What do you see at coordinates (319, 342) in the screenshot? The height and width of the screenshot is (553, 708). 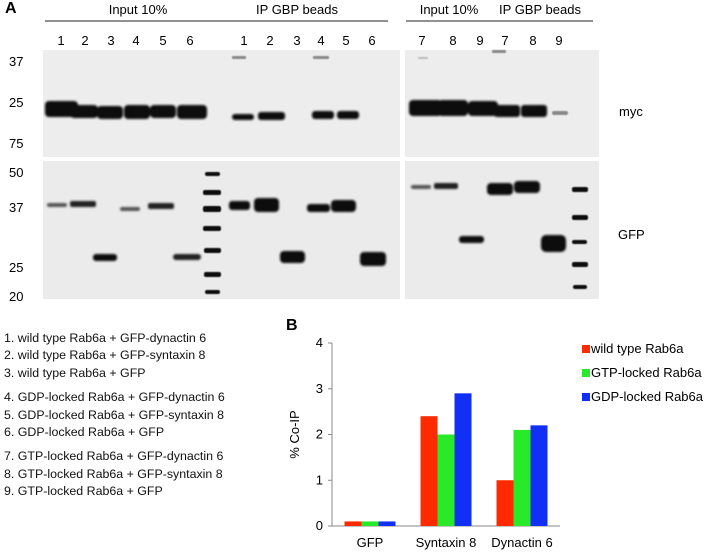 I see `y-tick-label: 4` at bounding box center [319, 342].